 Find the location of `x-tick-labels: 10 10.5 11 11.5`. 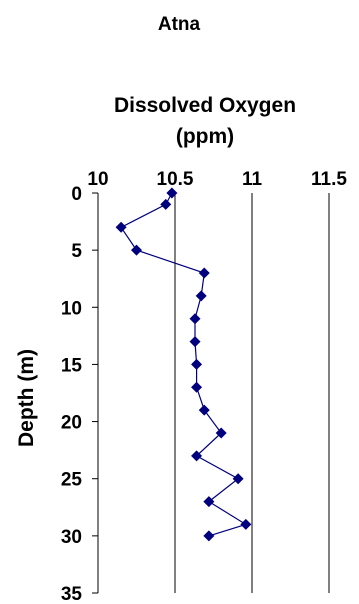

x-tick-labels: 10 10.5 11 11.5 is located at coordinates (217, 179).